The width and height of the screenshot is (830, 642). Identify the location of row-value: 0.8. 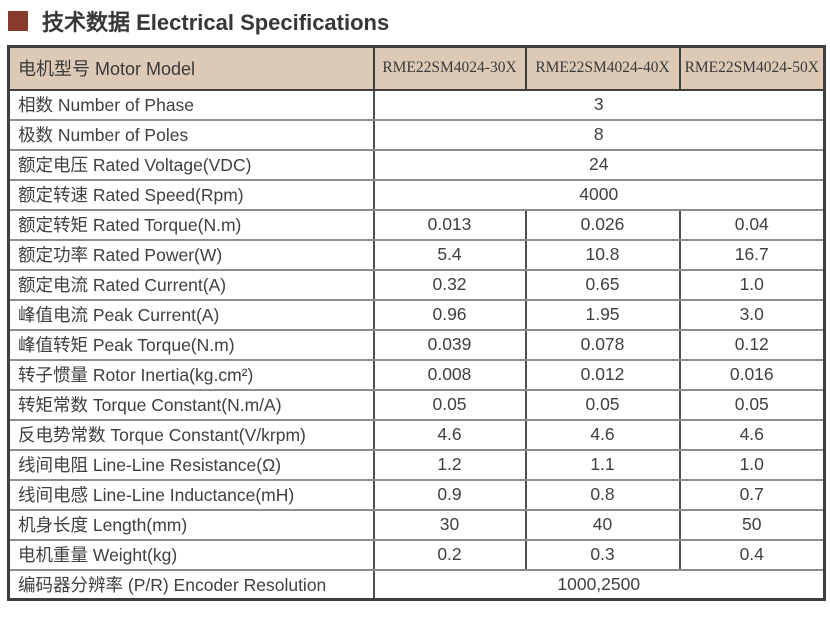
(602, 494).